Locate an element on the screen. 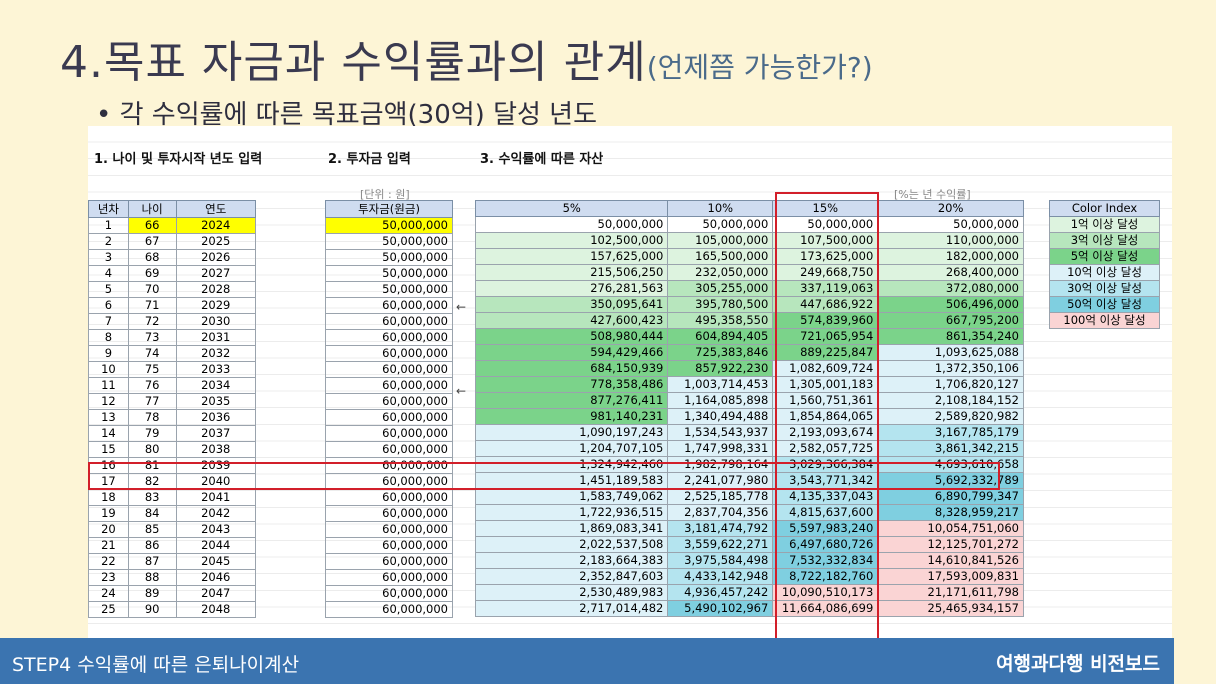 Image resolution: width=1216 pixels, height=684 pixels. footer-bar: STEP4 수익률에 따른 은퇴나이계산 여행과다행 비전보드 is located at coordinates (587, 661).